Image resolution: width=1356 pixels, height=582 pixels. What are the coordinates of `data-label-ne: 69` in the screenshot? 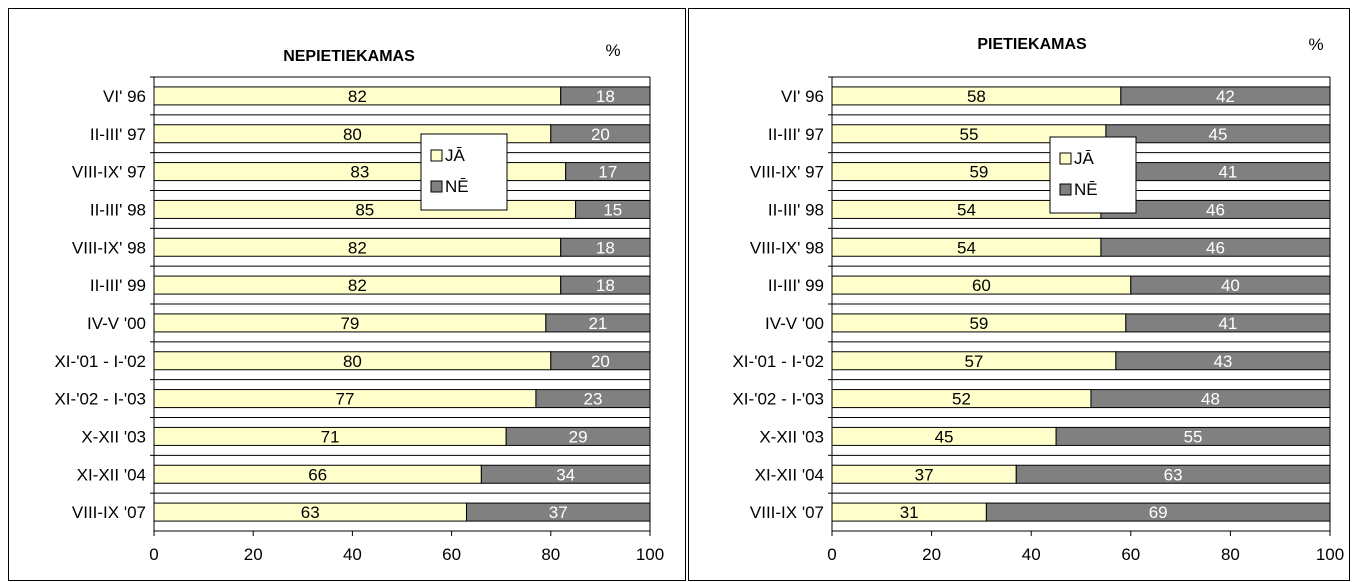 It's located at (1158, 512).